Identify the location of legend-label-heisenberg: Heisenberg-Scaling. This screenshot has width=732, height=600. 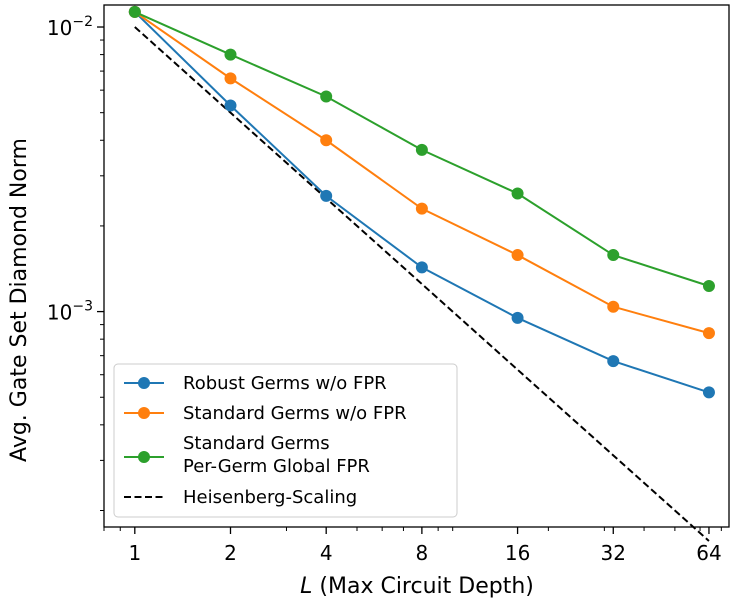
(270, 497).